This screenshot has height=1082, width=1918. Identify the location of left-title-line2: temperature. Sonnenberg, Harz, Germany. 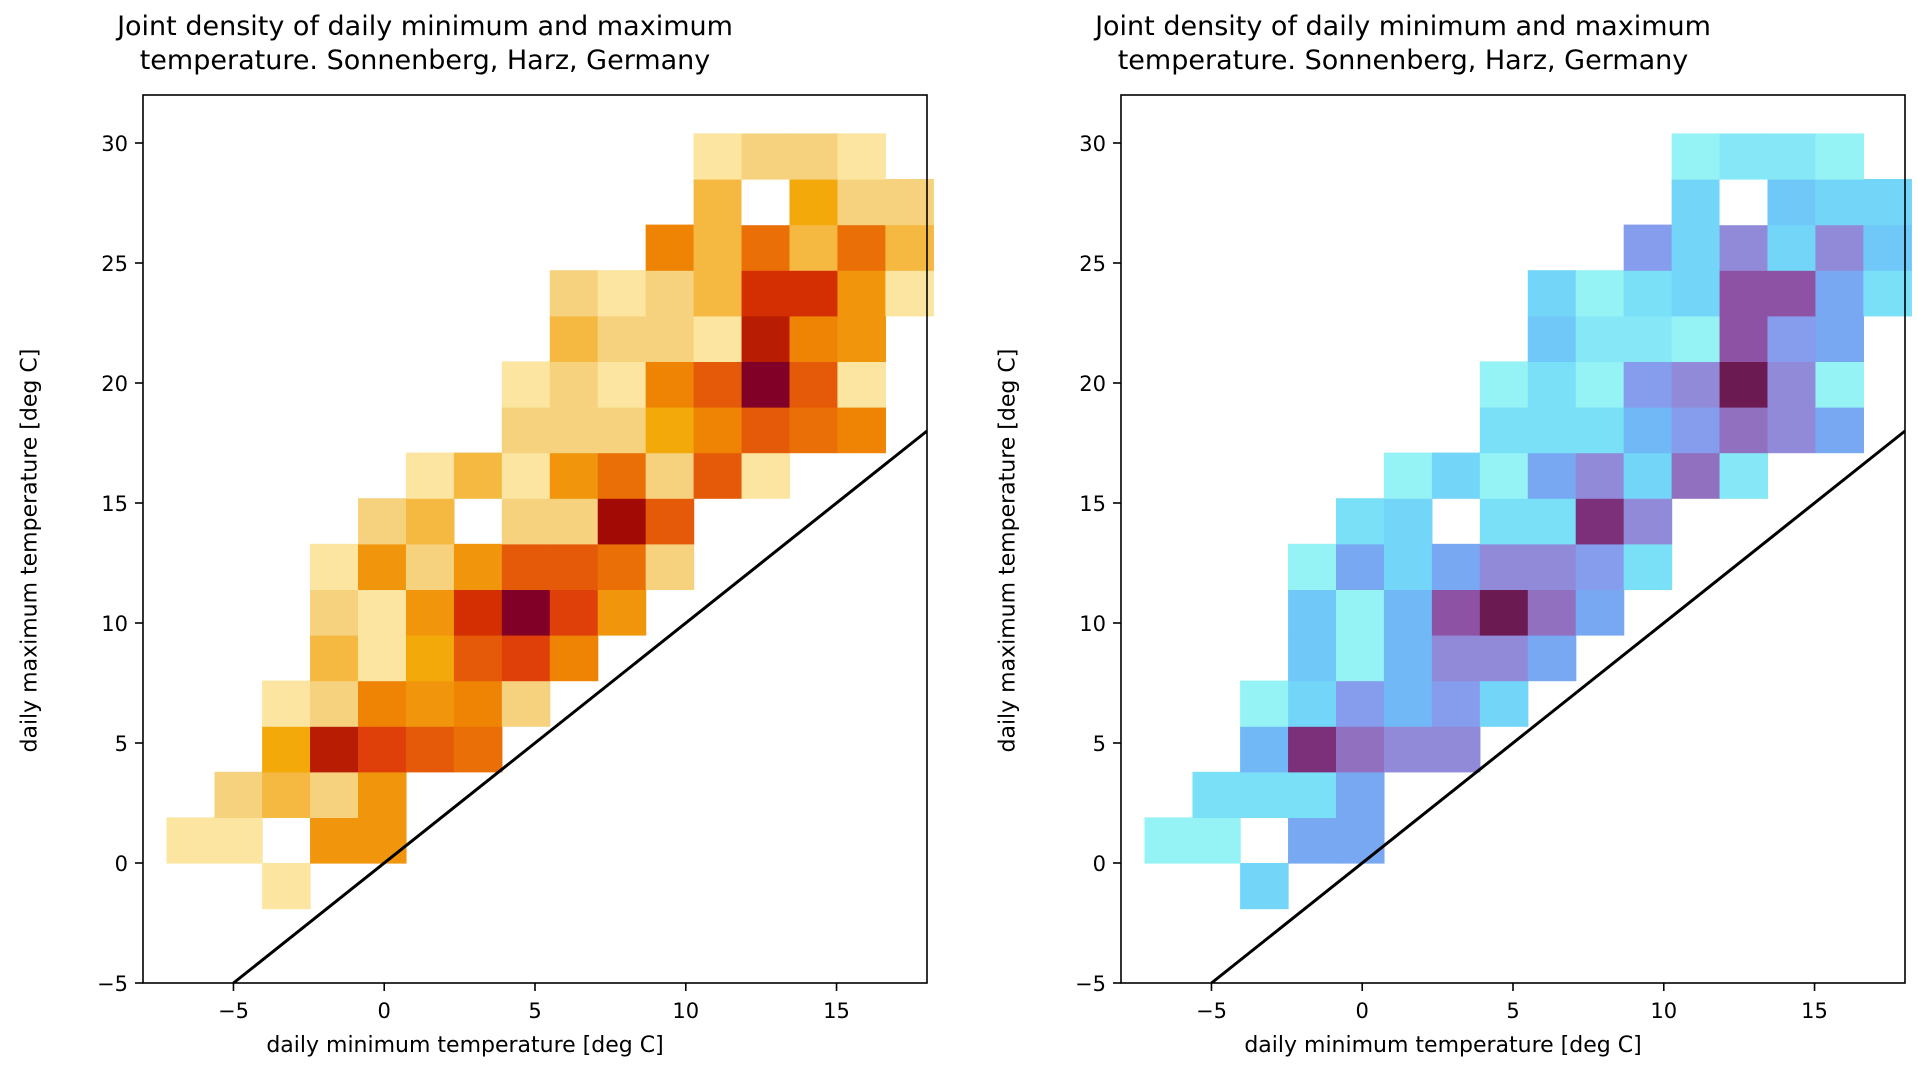
(425, 60).